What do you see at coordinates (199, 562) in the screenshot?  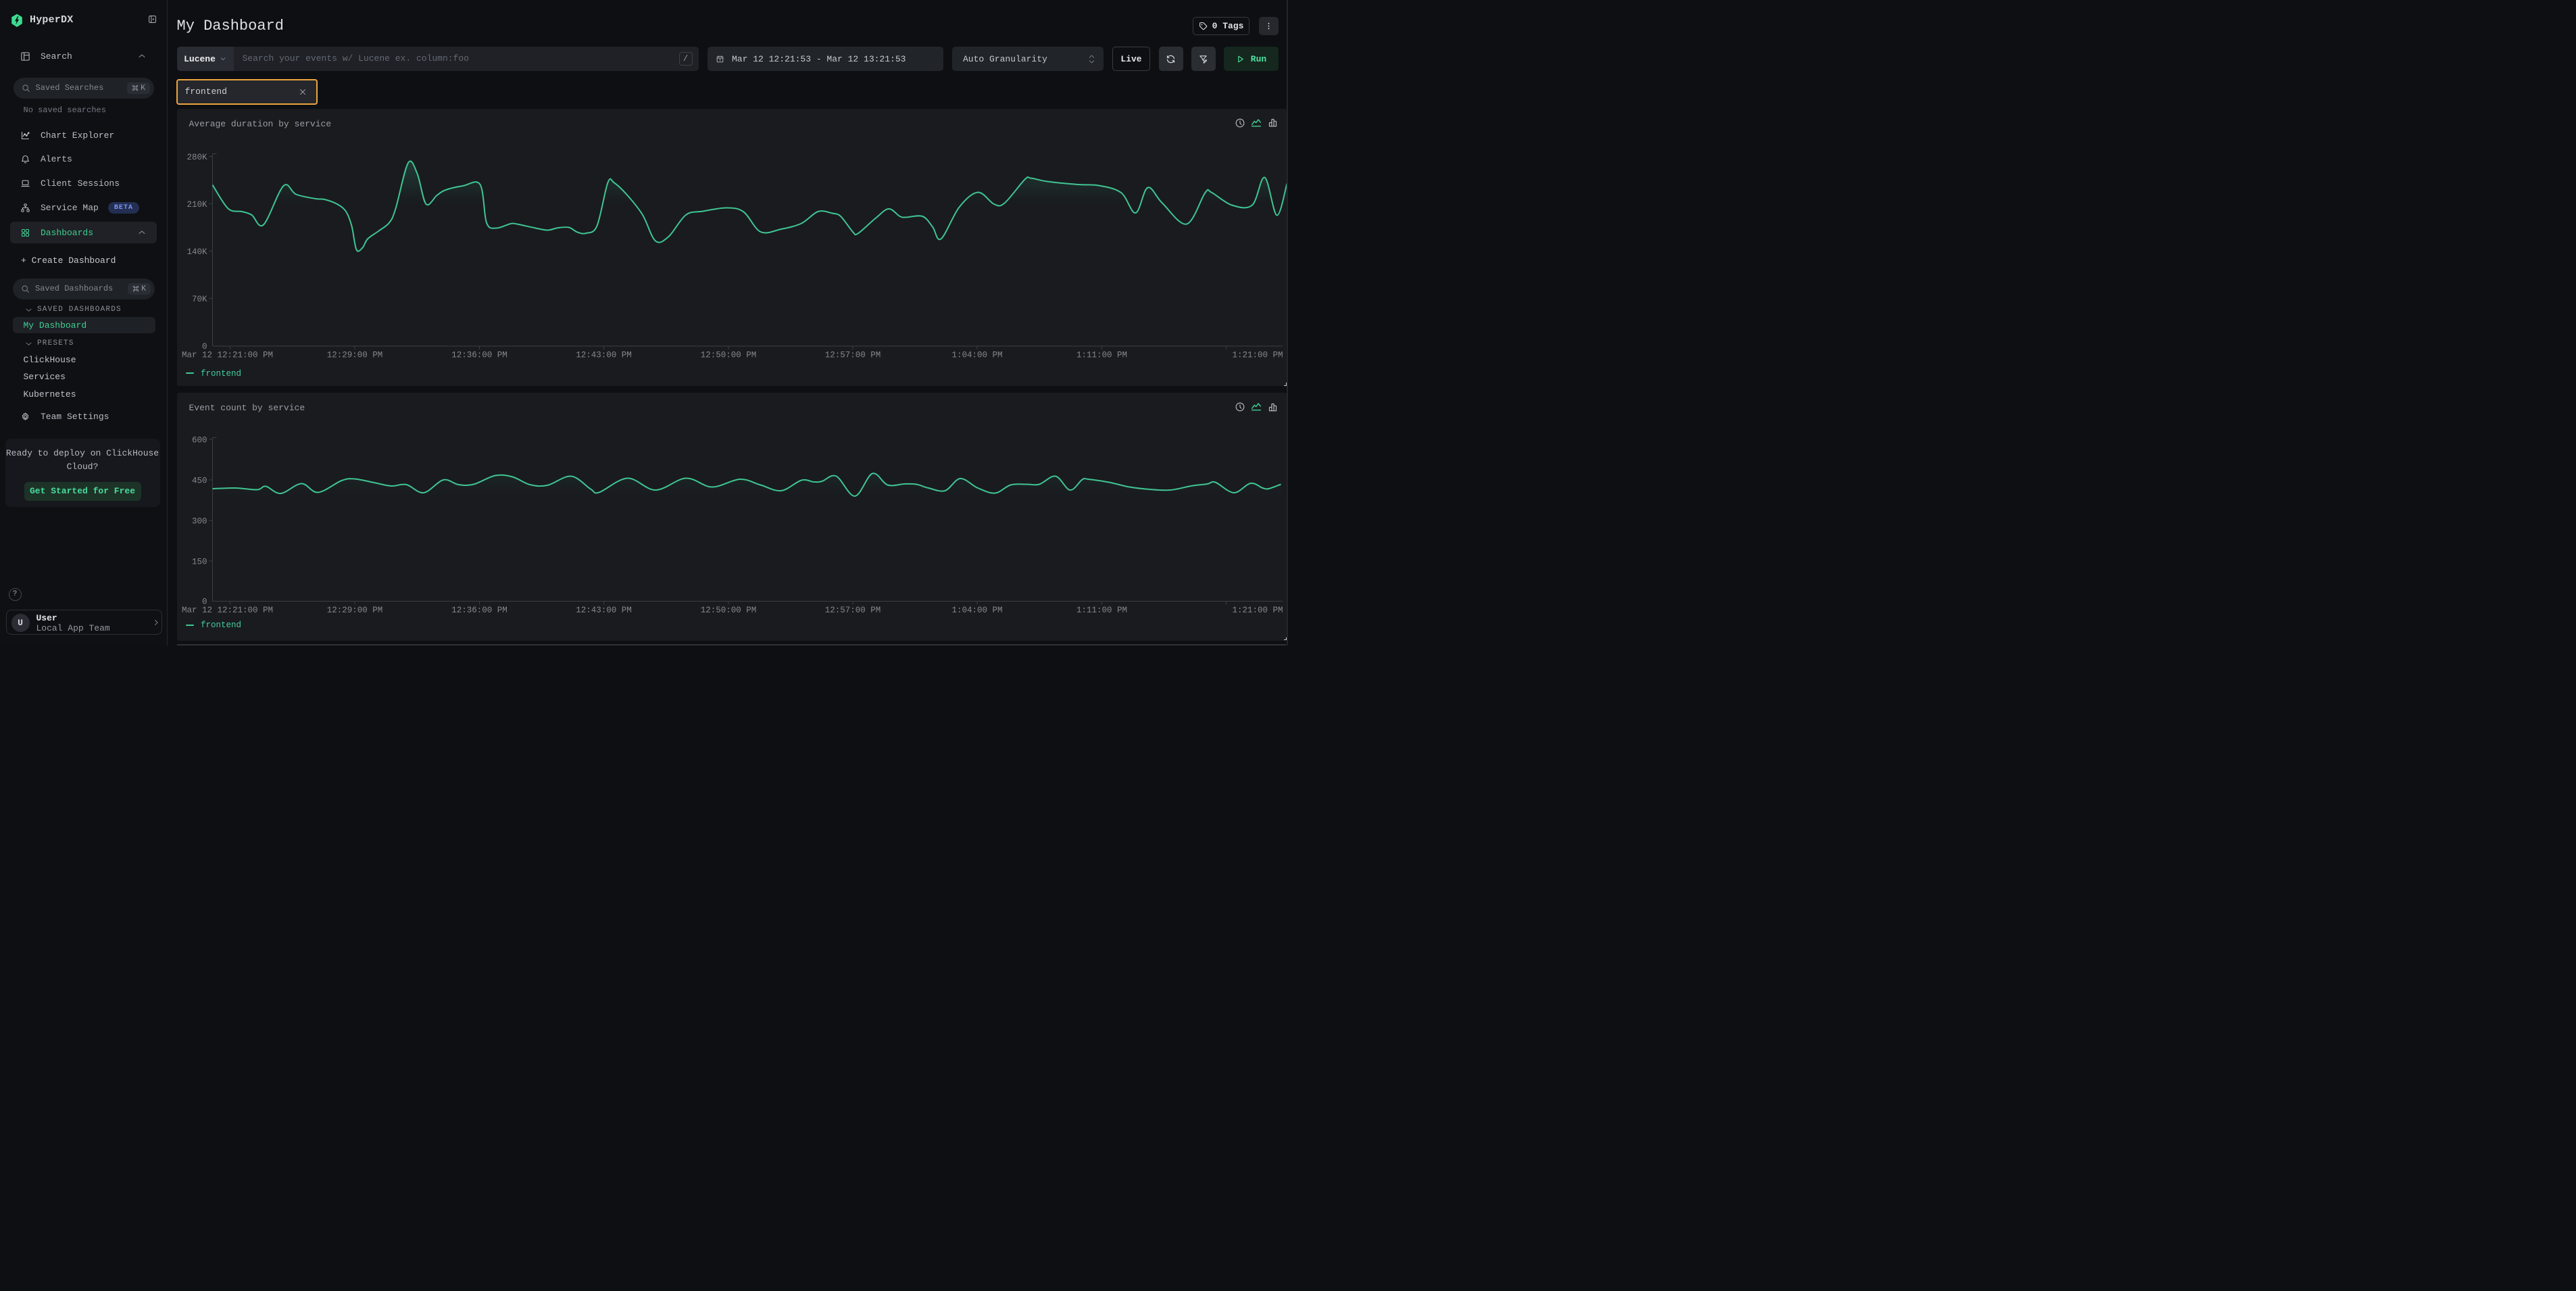 I see `svg-text: 150` at bounding box center [199, 562].